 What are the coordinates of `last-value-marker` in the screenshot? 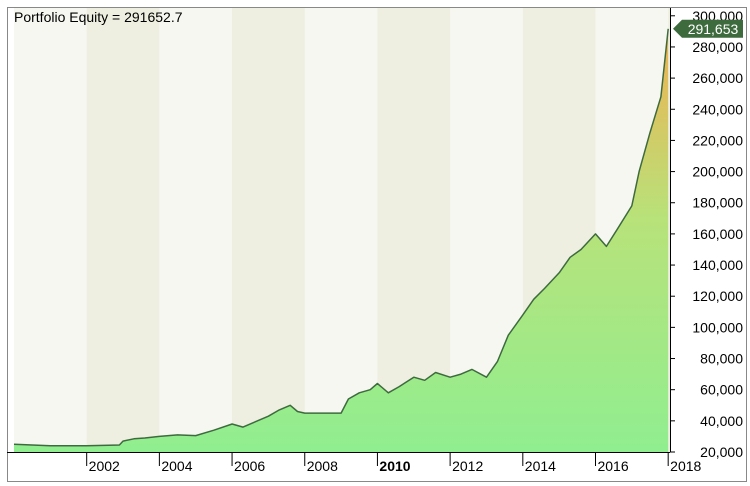 It's located at (708, 28).